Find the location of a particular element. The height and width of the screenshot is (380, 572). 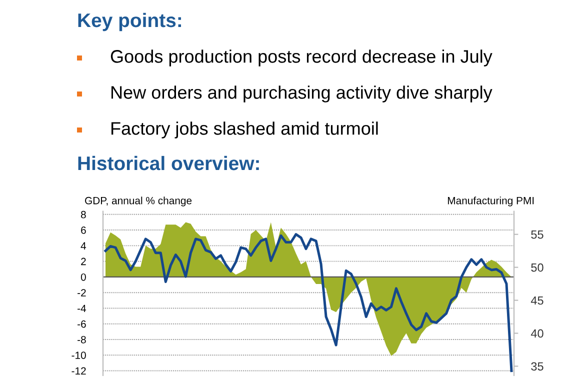

y-tick-label: -12 is located at coordinates (79, 371).